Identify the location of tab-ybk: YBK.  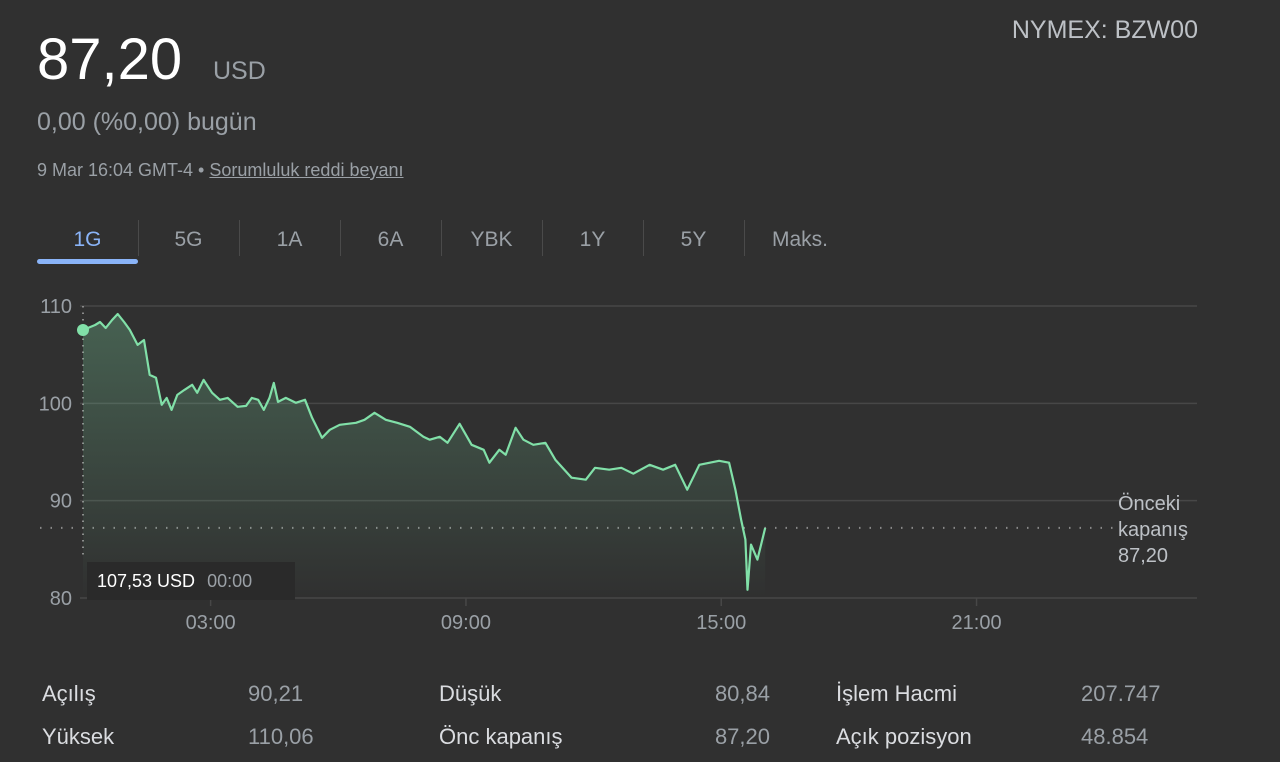
(491, 240).